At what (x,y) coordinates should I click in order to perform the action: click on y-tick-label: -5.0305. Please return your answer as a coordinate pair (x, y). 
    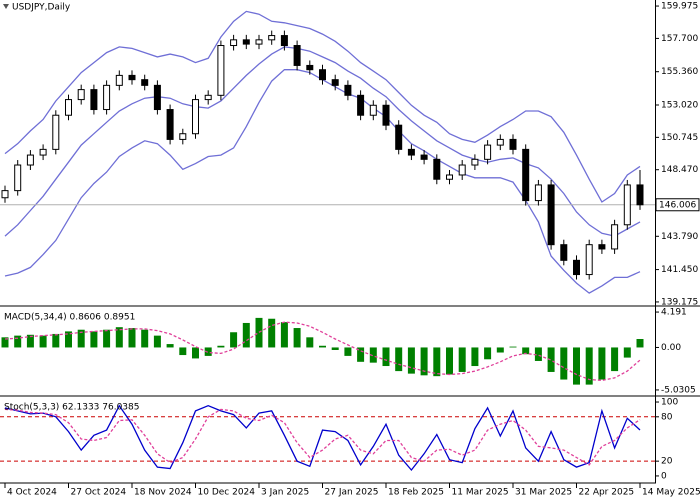
    Looking at the image, I should click on (678, 390).